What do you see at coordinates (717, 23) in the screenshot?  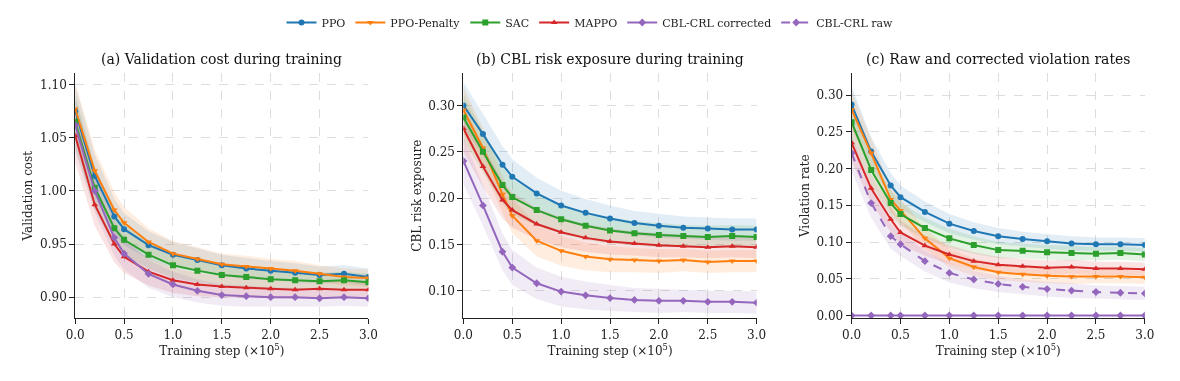 I see `legend-label: CBL-CRL corrected` at bounding box center [717, 23].